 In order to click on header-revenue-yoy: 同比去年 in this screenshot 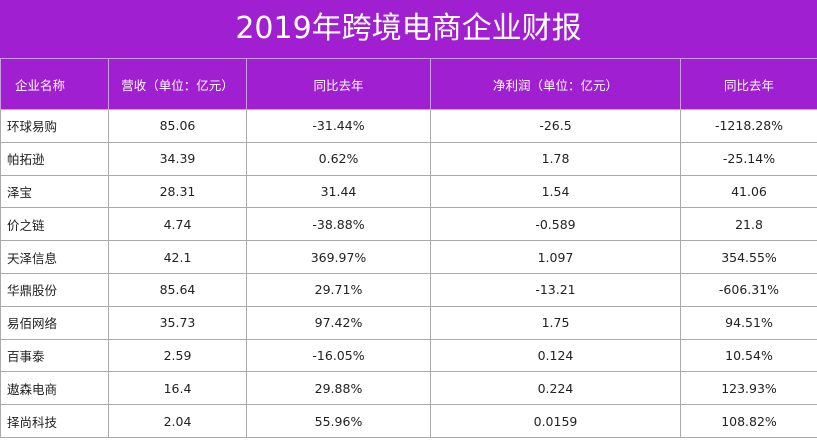, I will do `click(338, 84)`.